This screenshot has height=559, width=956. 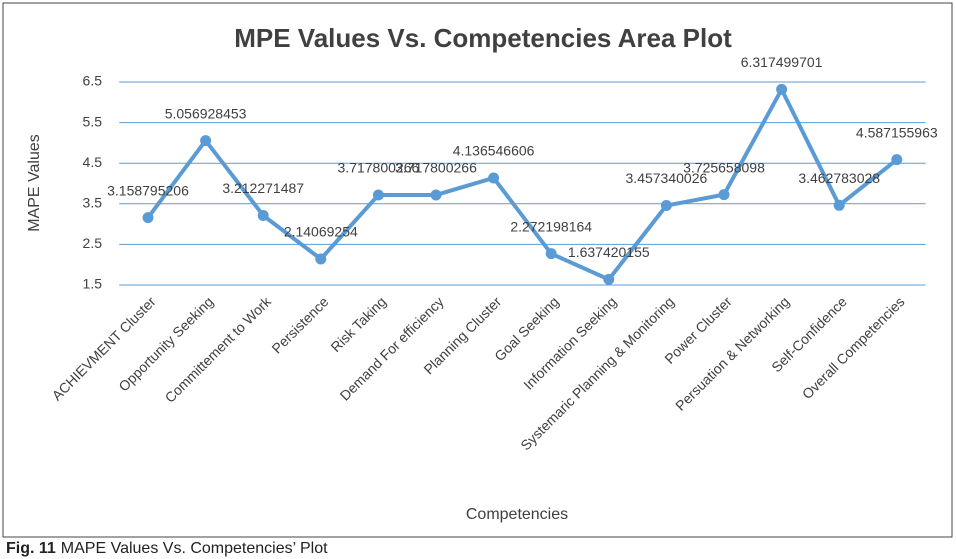 I want to click on caption-label: Fig. 11, so click(x=31, y=548).